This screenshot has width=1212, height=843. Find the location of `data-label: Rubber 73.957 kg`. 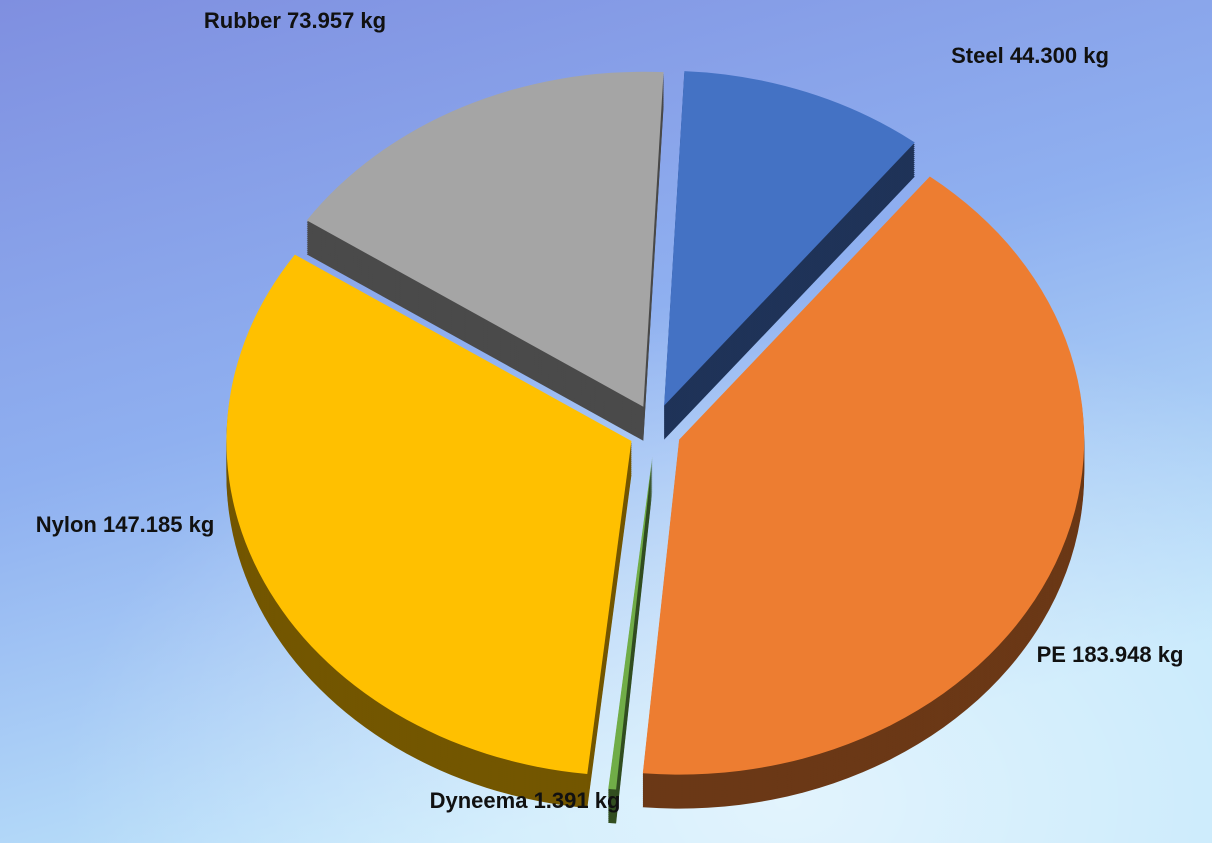

data-label: Rubber 73.957 kg is located at coordinates (295, 20).